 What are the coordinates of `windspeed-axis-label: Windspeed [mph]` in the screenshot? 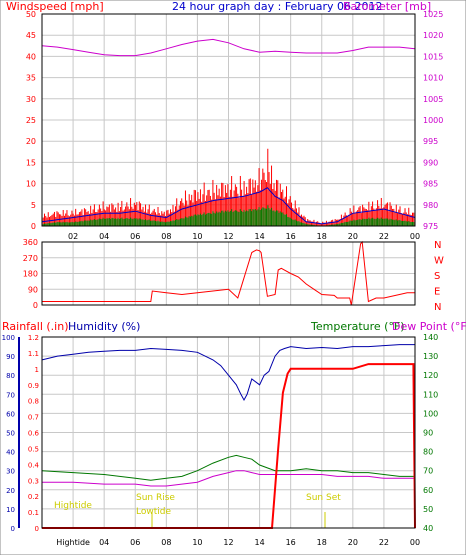 It's located at (55, 6).